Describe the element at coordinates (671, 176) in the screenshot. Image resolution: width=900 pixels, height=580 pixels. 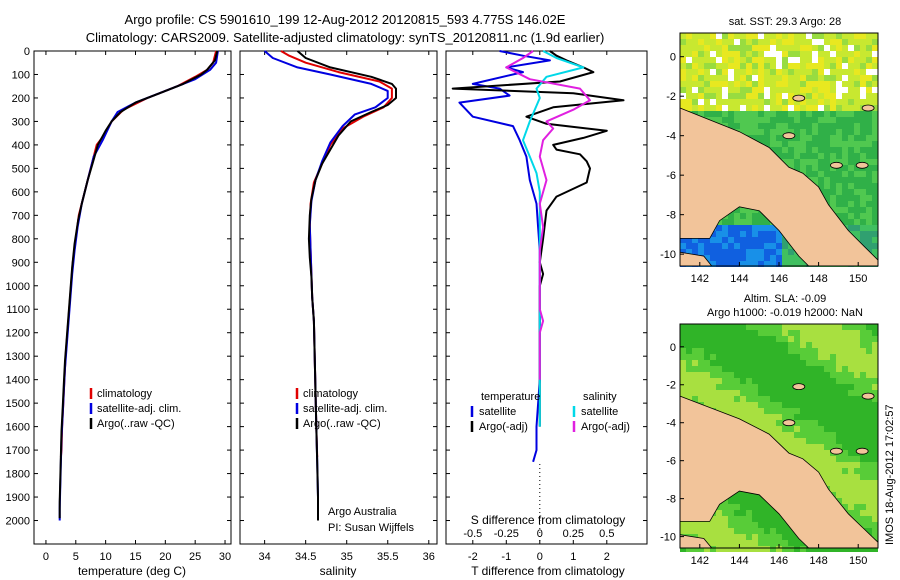
I see `map-y-tick-label: -6` at that location.